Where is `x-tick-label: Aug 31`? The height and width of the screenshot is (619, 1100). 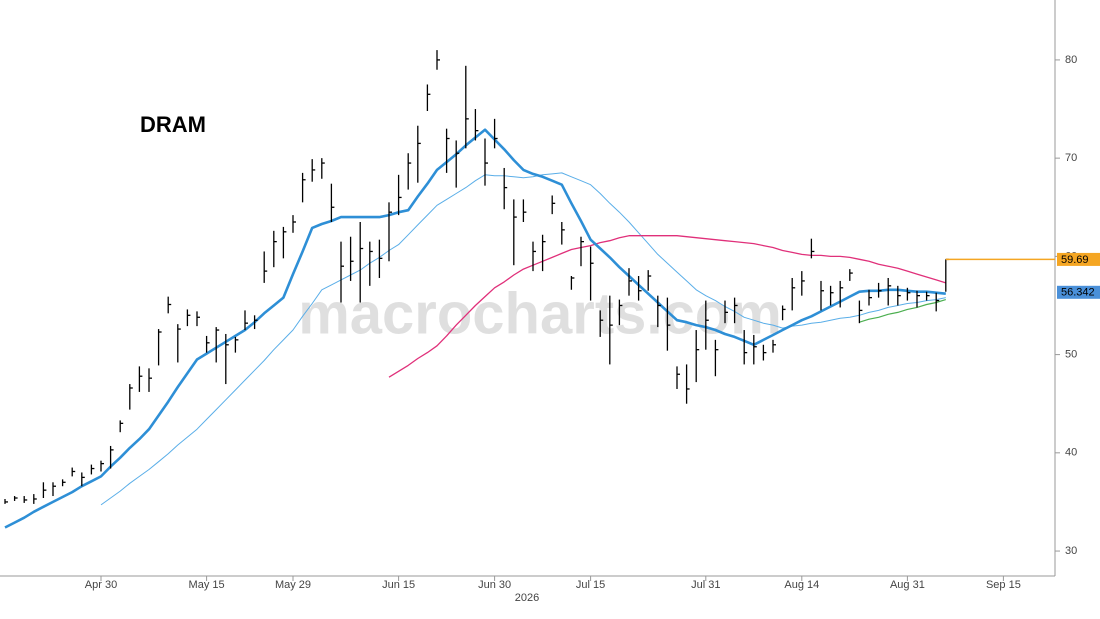 x-tick-label: Aug 31 is located at coordinates (907, 585).